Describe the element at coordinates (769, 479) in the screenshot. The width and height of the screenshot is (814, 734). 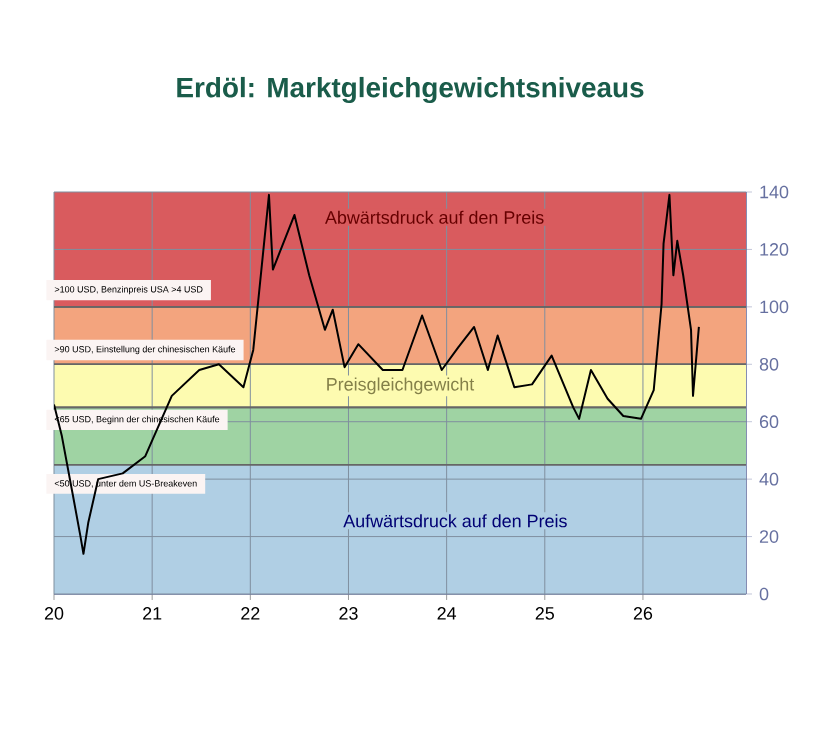
I see `y-tick-label: 40` at that location.